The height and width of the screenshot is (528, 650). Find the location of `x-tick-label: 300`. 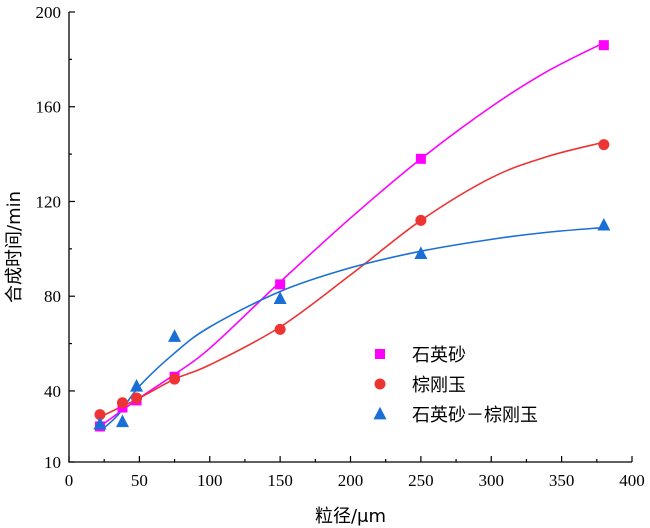

x-tick-label: 300 is located at coordinates (492, 480).